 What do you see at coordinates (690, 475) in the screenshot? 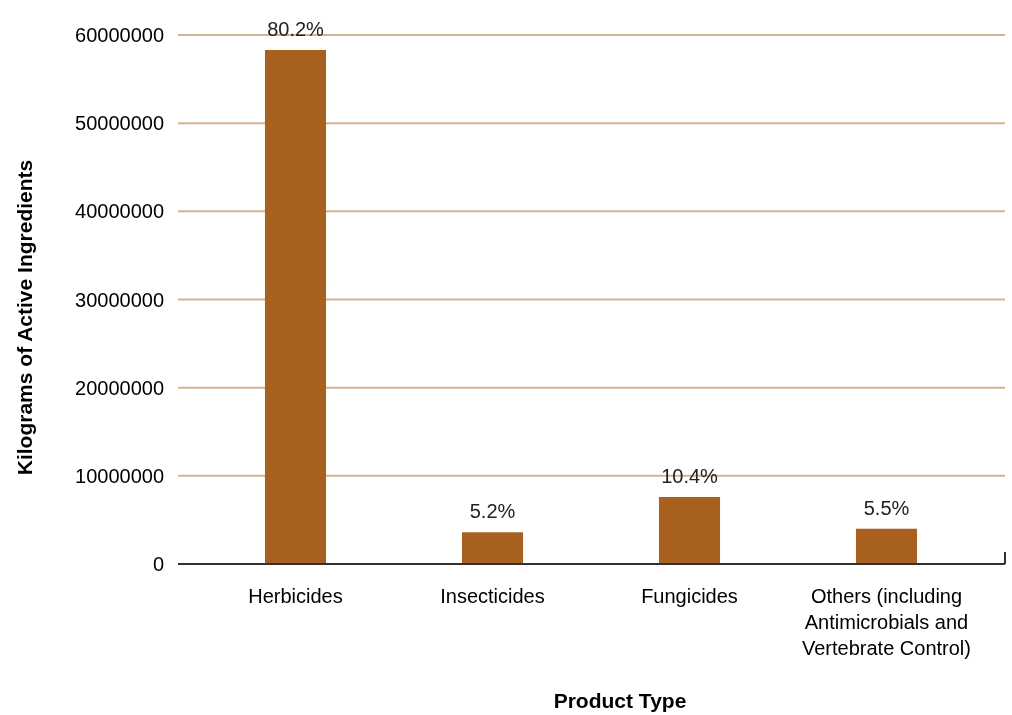
I see `annotation: 10.4%` at bounding box center [690, 475].